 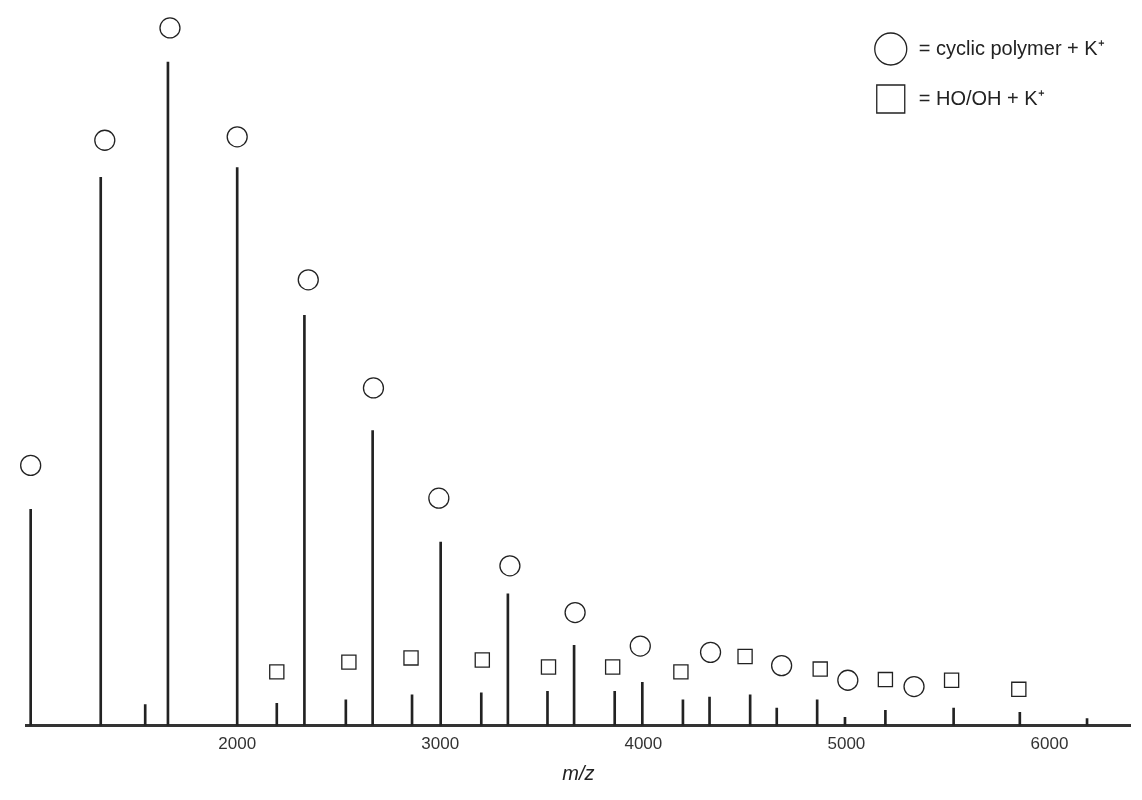 I want to click on x-tick-label: 6000, so click(x=1049, y=744).